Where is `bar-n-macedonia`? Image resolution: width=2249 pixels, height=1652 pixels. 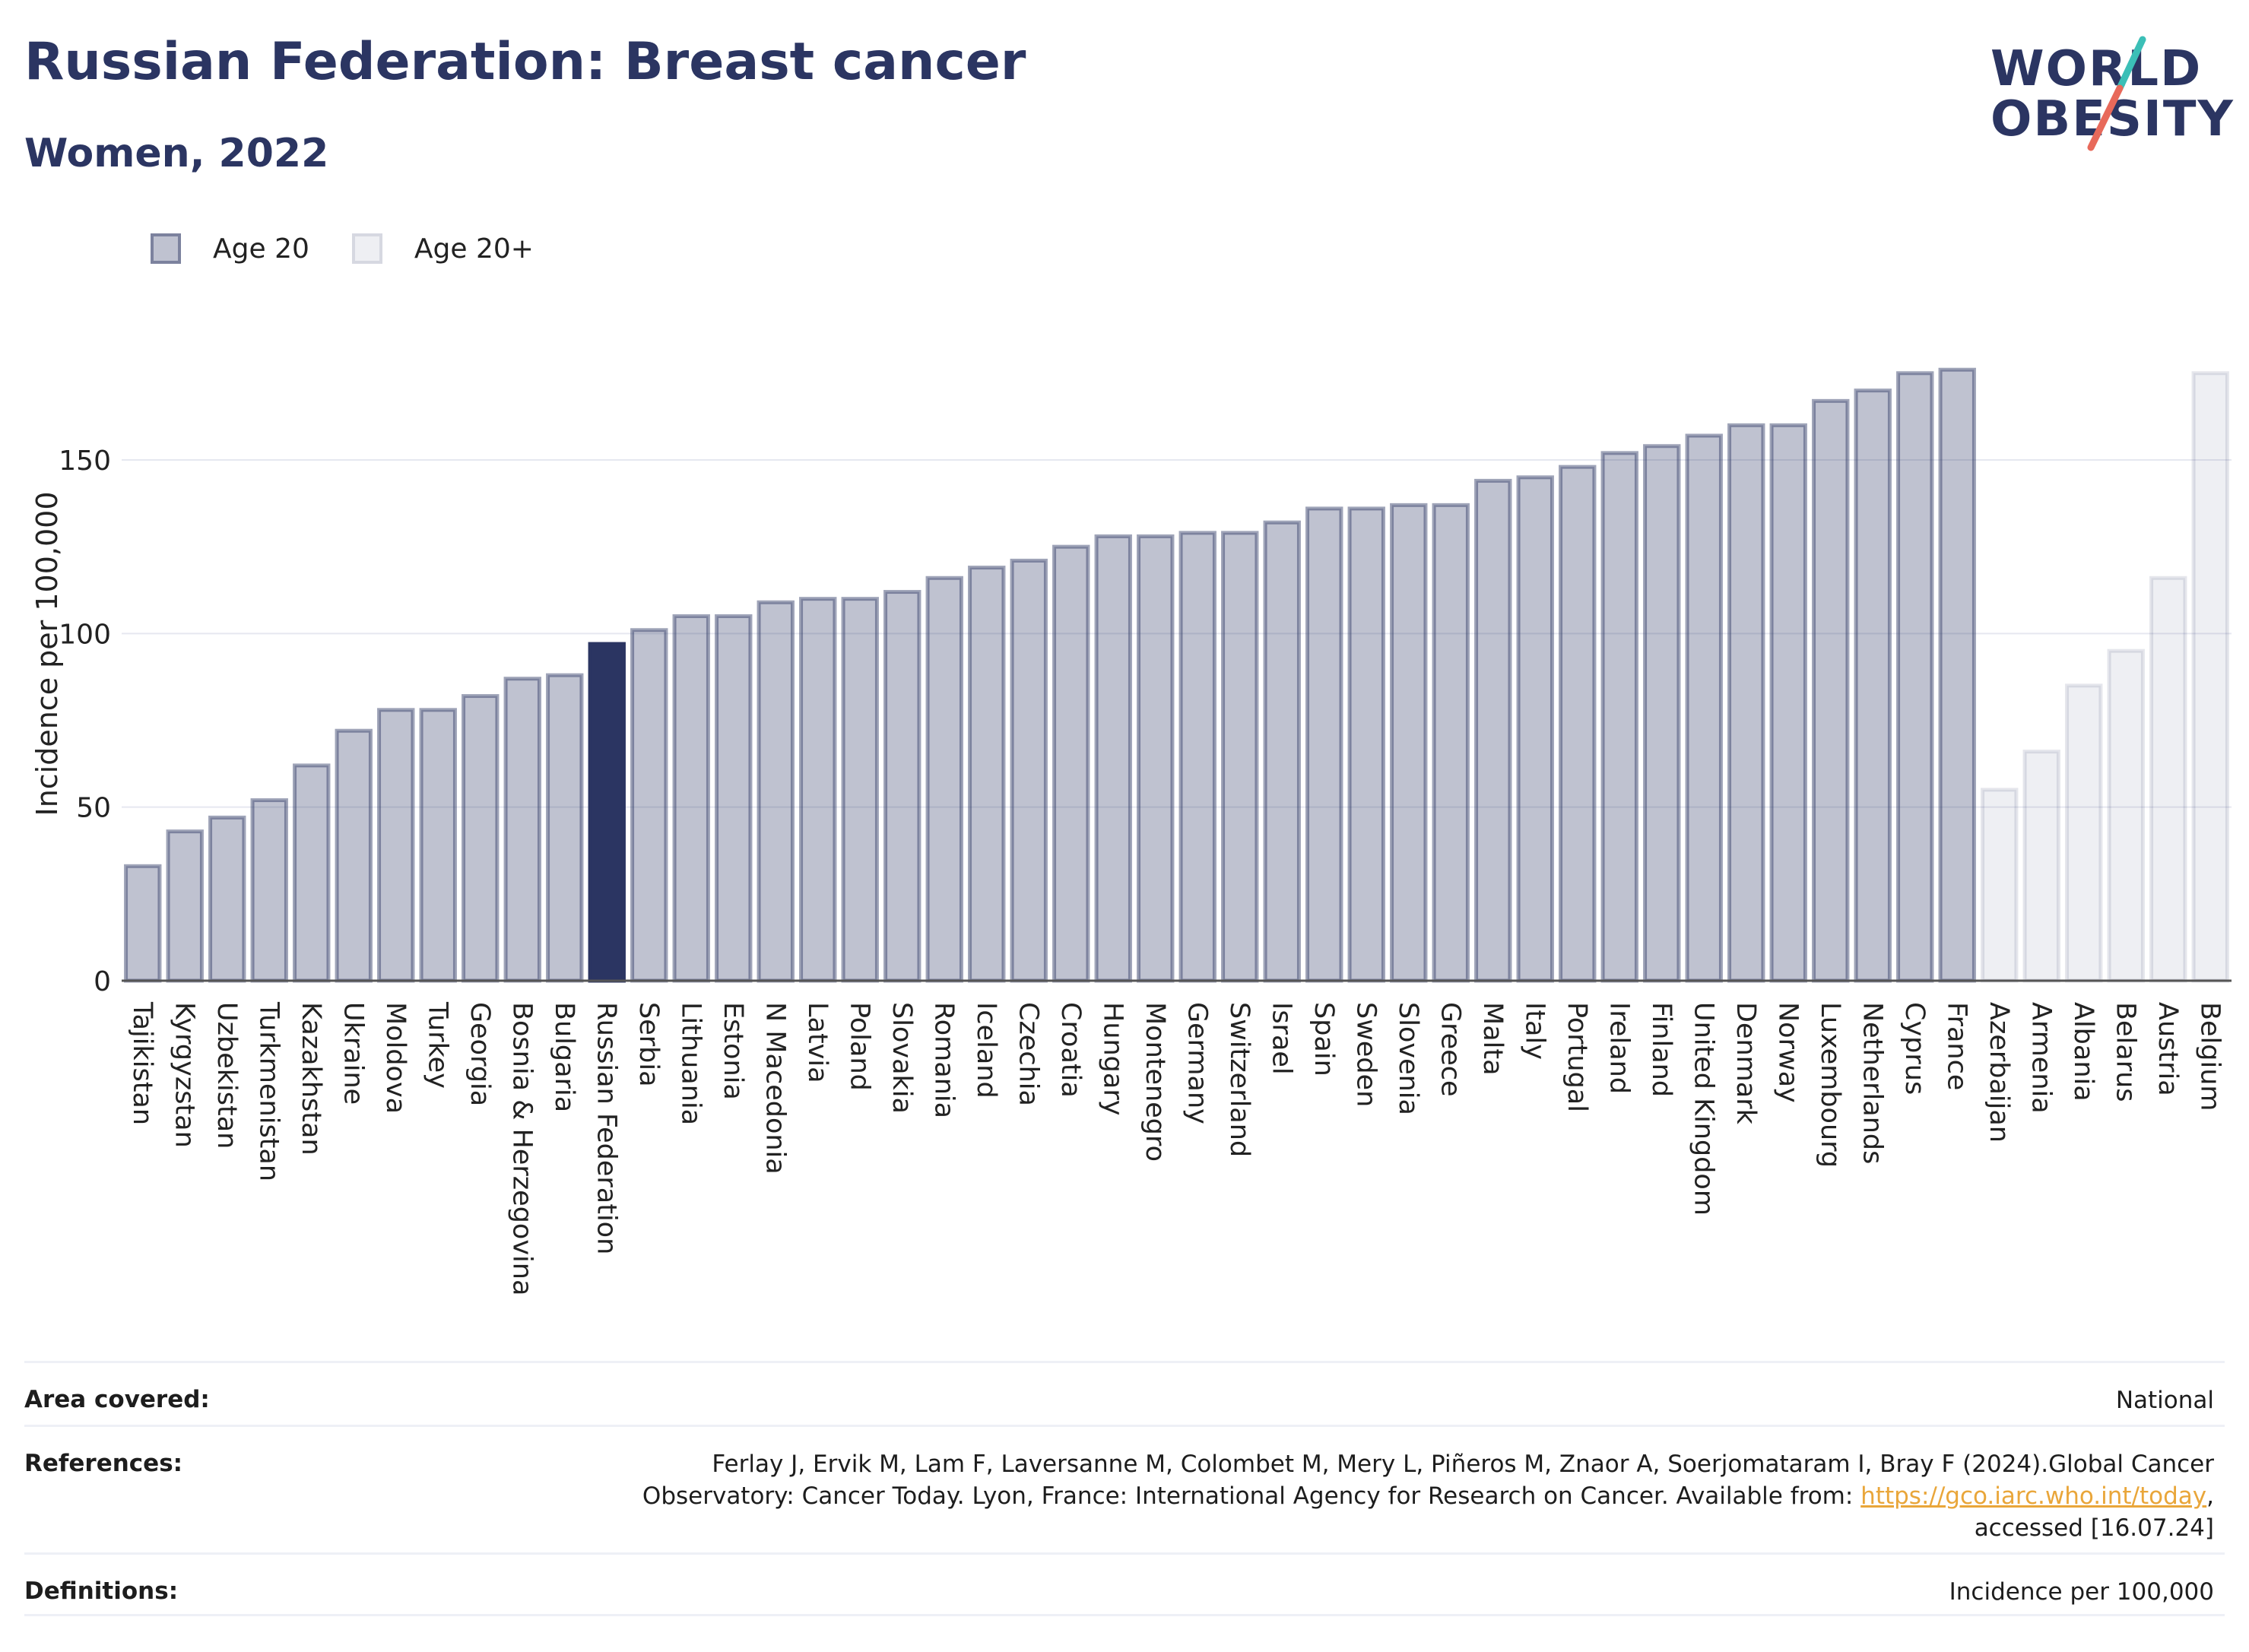 bar-n-macedonia is located at coordinates (776, 791).